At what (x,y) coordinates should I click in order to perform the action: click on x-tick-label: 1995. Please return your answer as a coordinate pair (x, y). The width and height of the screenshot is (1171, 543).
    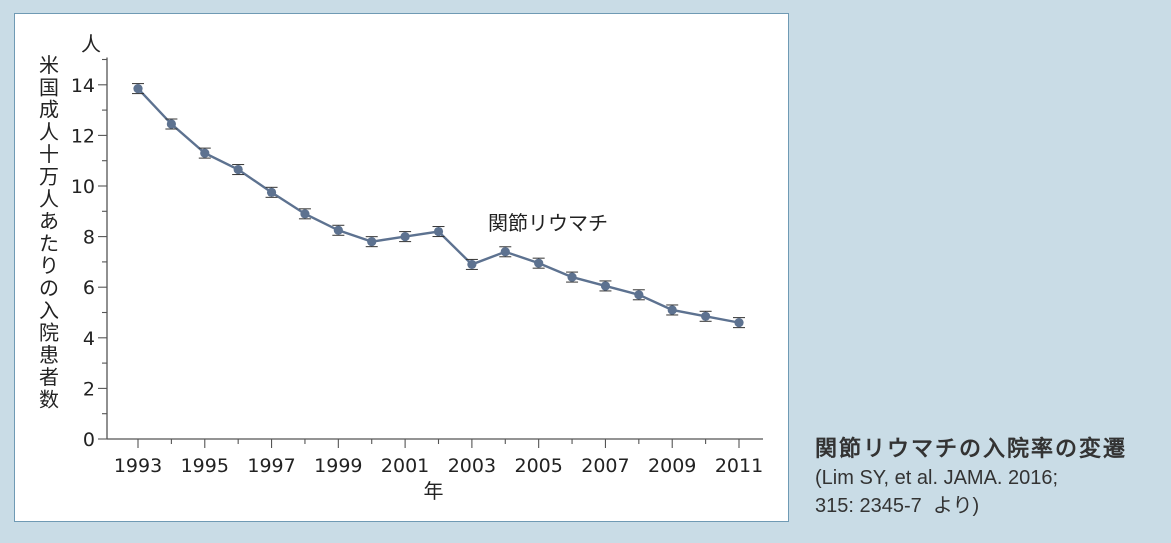
    Looking at the image, I should click on (205, 466).